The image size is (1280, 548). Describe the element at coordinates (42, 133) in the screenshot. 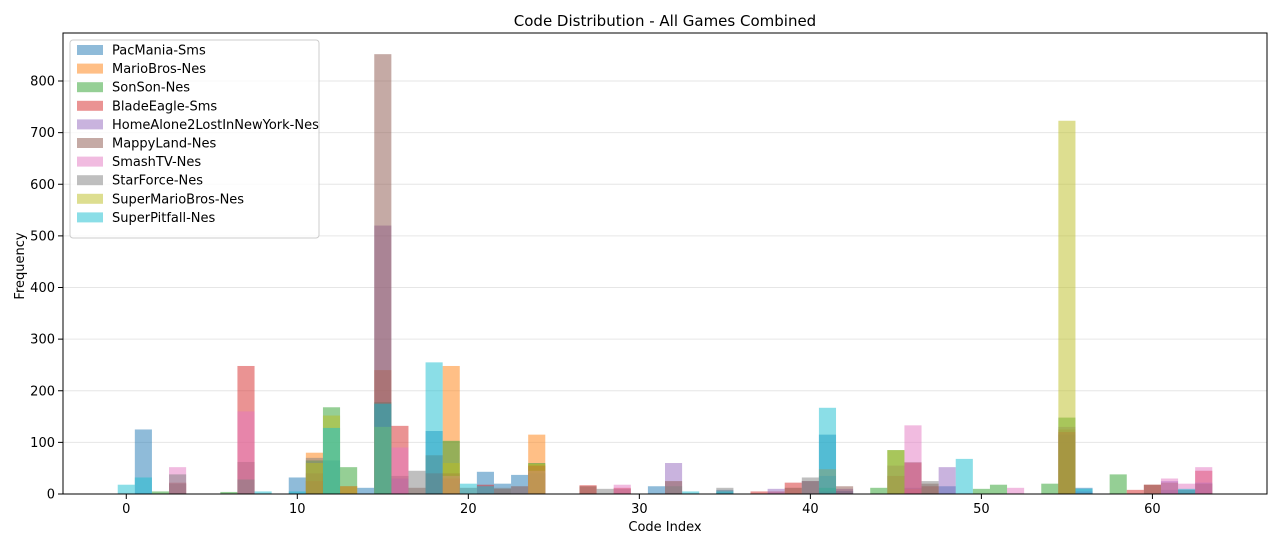

I see `y-tick-label: 700` at that location.